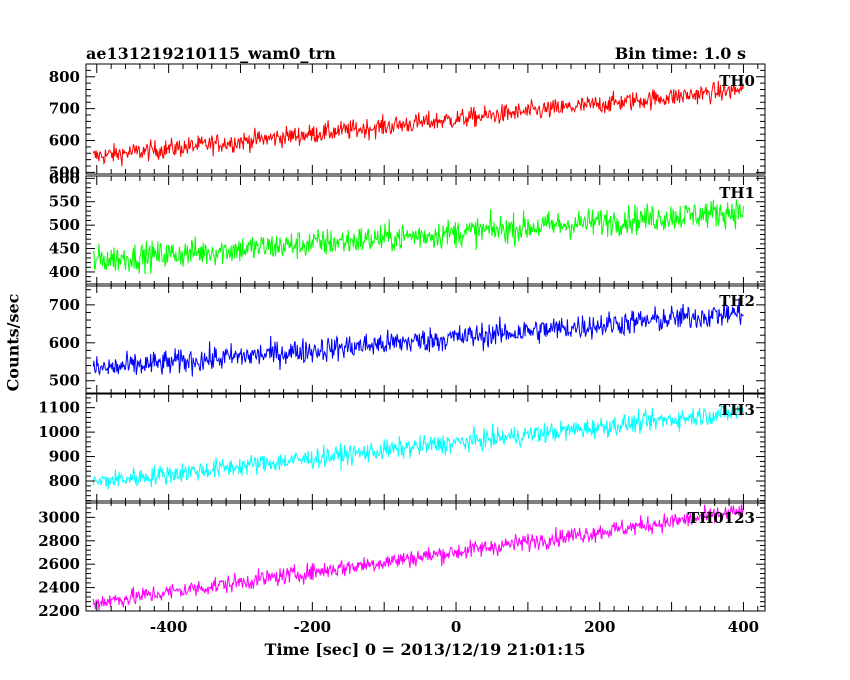  What do you see at coordinates (737, 81) in the screenshot?
I see `series-label-th0: TH0` at bounding box center [737, 81].